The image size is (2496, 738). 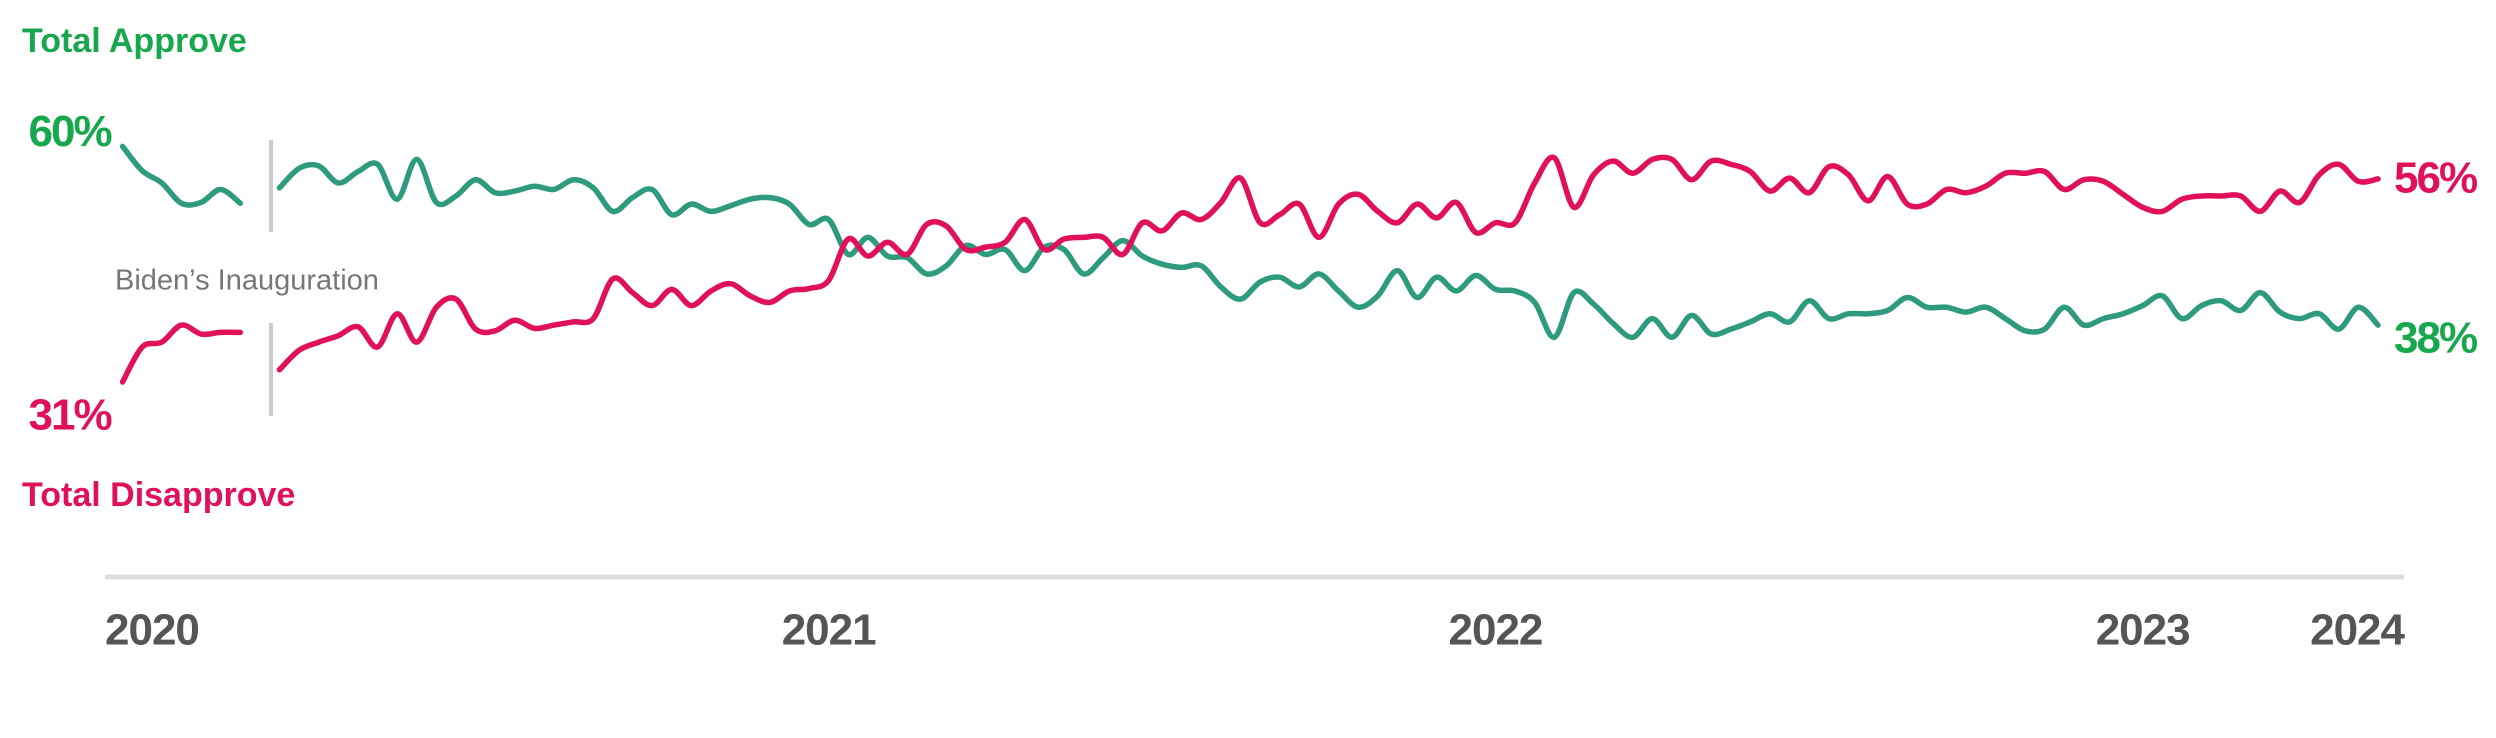 I want to click on x-tick-label: 2023, so click(x=2143, y=630).